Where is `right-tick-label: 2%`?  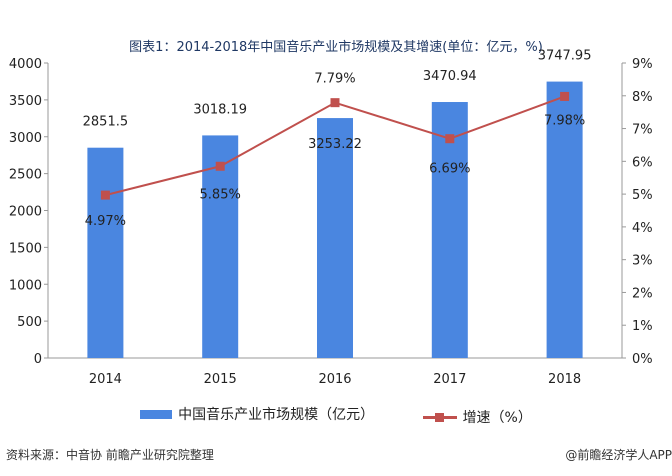 right-tick-label: 2% is located at coordinates (642, 293).